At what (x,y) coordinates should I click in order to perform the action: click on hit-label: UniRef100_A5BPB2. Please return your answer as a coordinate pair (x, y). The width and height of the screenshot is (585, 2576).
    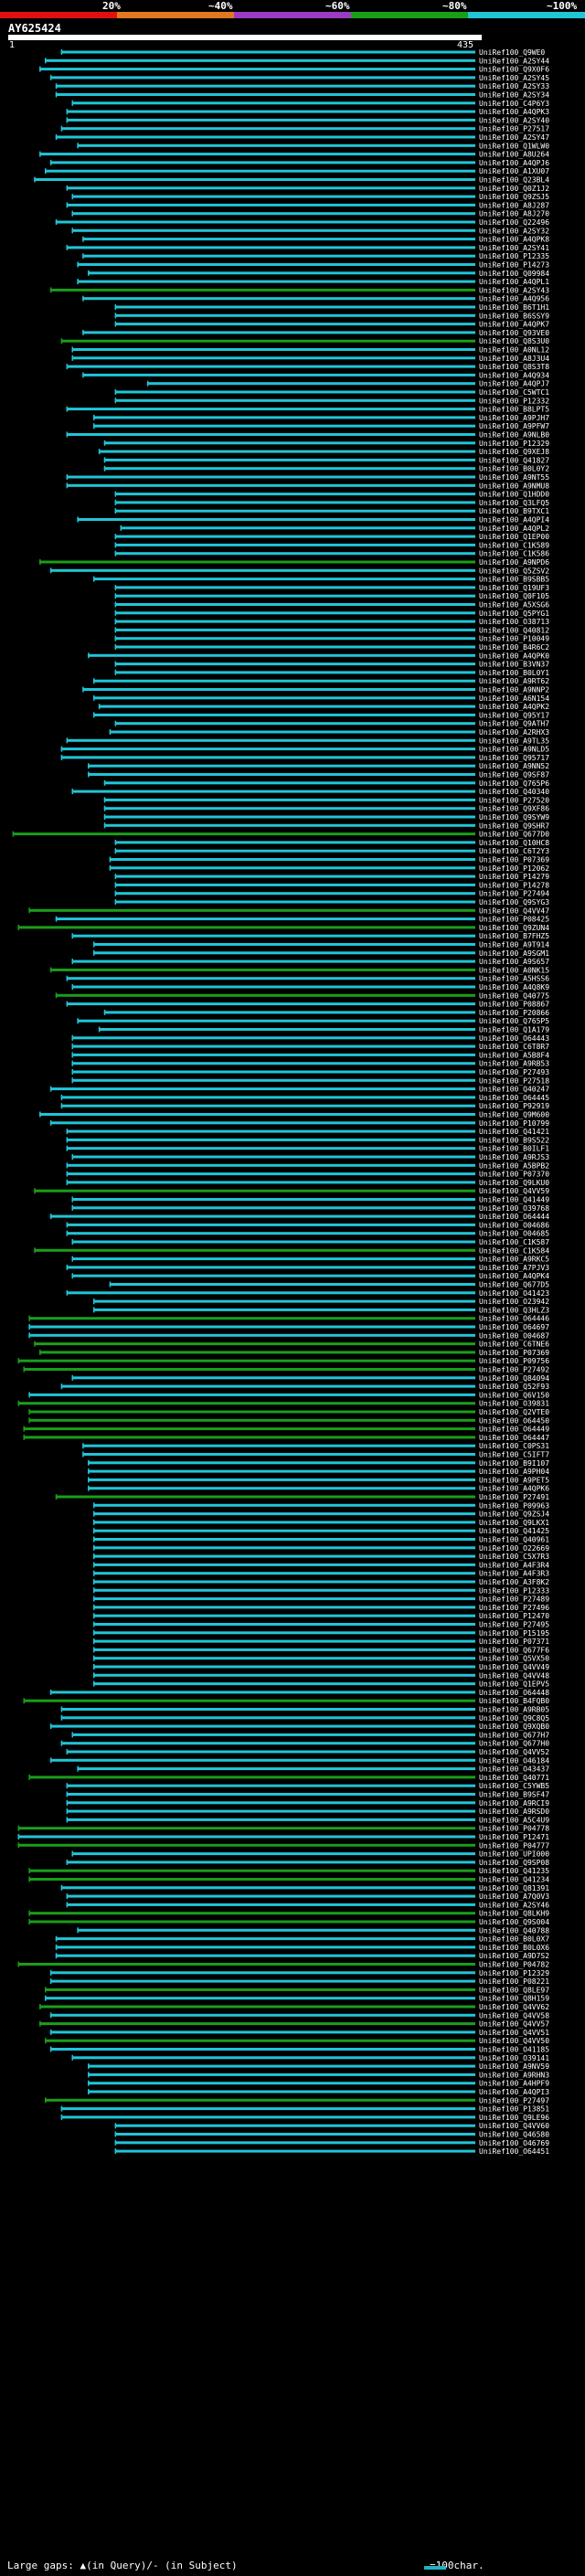
    Looking at the image, I should click on (514, 1165).